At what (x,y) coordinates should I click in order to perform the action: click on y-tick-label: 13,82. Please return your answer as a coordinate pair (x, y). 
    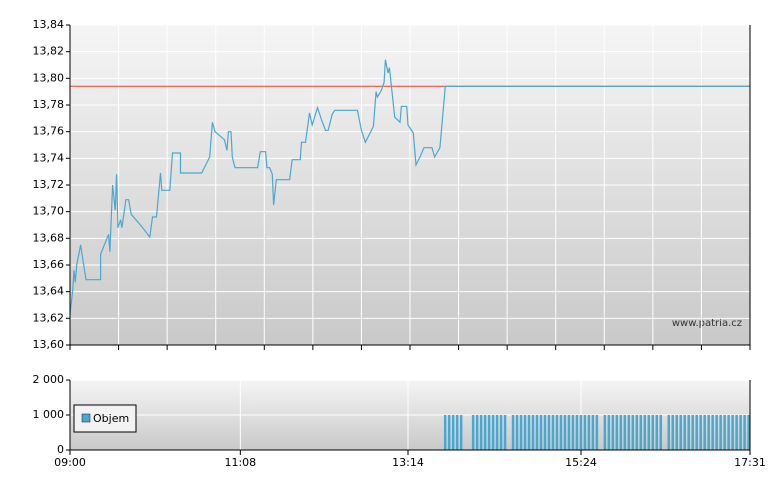
    Looking at the image, I should click on (49, 51).